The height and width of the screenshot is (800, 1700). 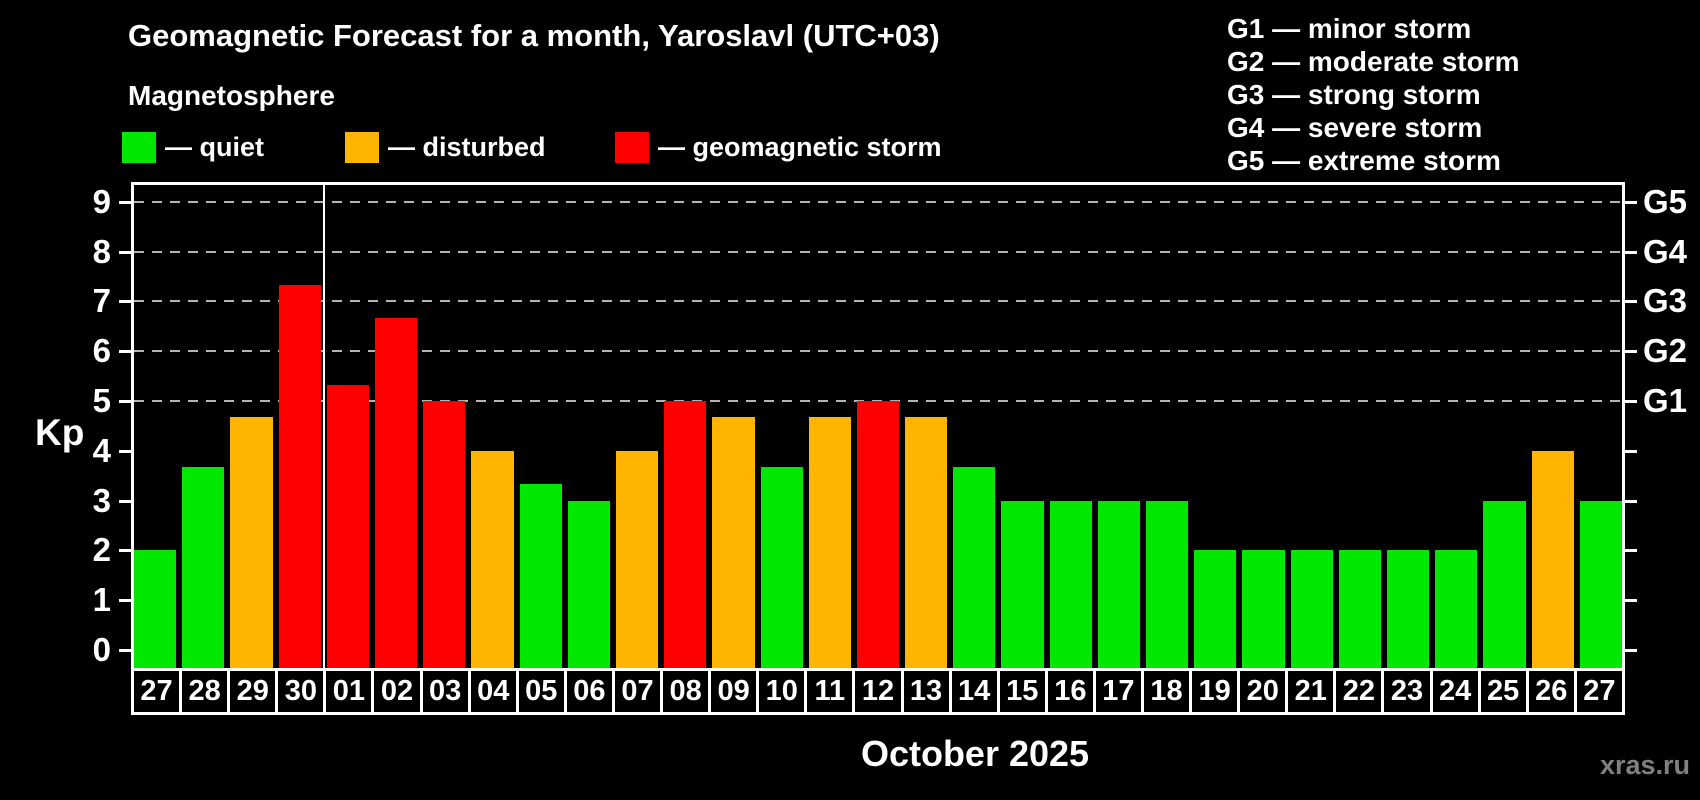 I want to click on day-label-cell: 22, so click(x=1359, y=691).